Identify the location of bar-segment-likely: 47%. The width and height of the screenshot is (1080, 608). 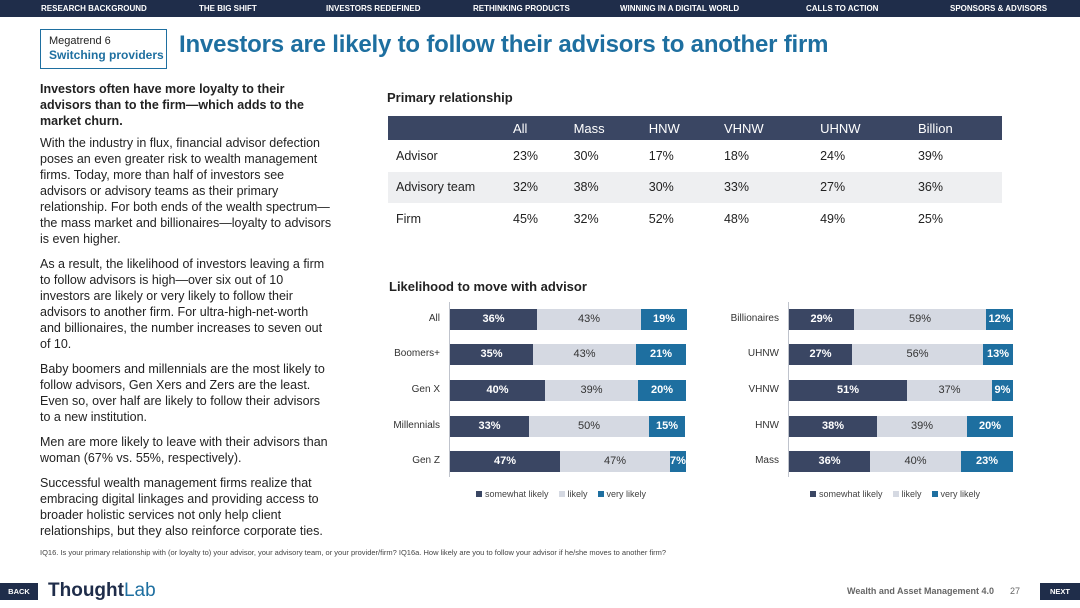
(615, 461).